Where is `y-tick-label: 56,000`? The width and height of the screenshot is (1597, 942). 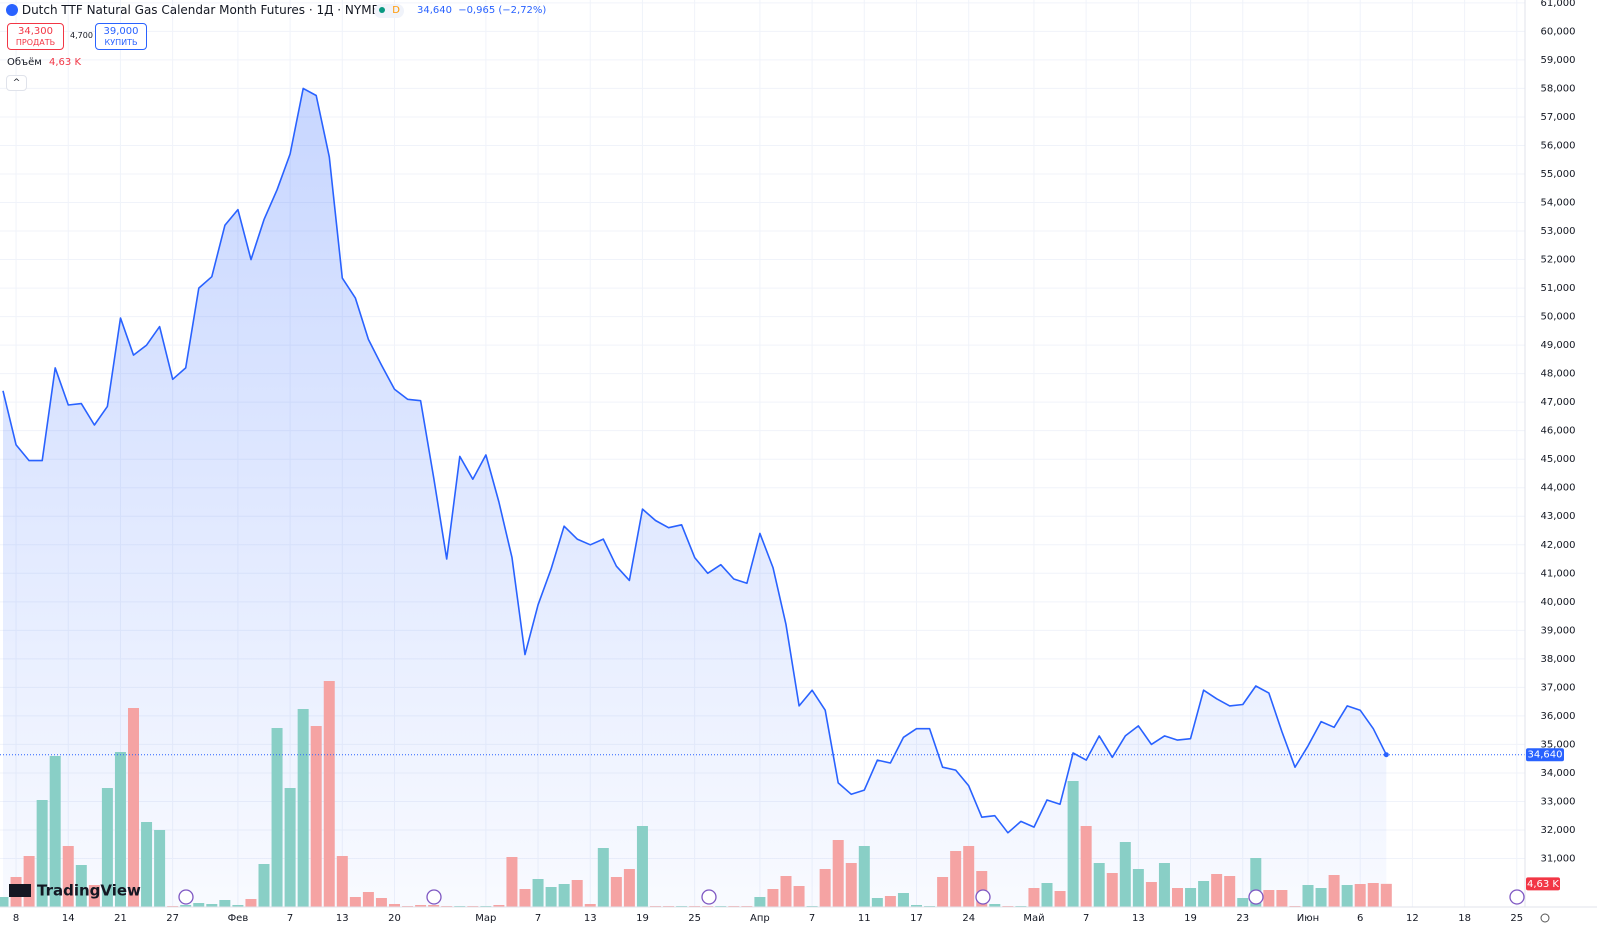
y-tick-label: 56,000 is located at coordinates (1558, 145).